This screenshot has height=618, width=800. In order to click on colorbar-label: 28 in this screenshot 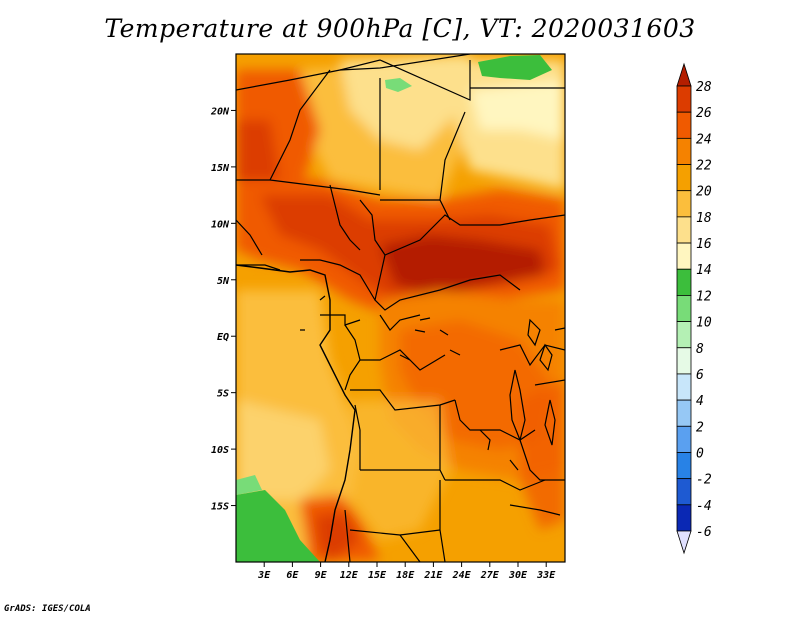, I will do `click(704, 87)`.